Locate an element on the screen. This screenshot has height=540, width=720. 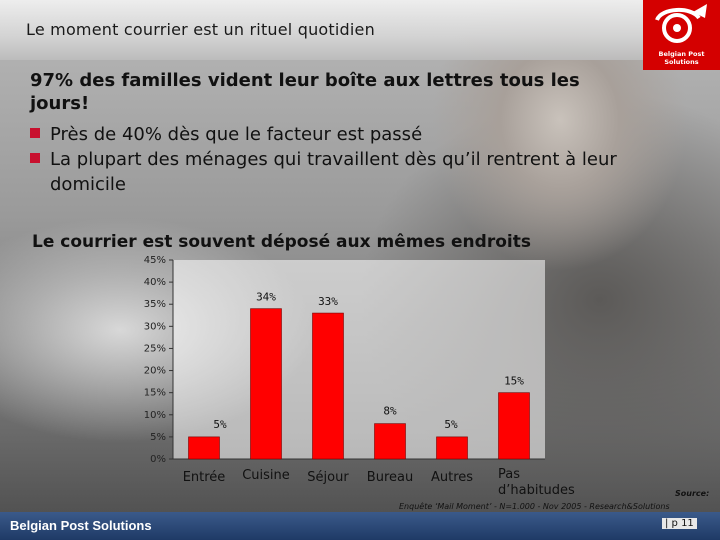
y-tick-label: 20% is located at coordinates (155, 371).